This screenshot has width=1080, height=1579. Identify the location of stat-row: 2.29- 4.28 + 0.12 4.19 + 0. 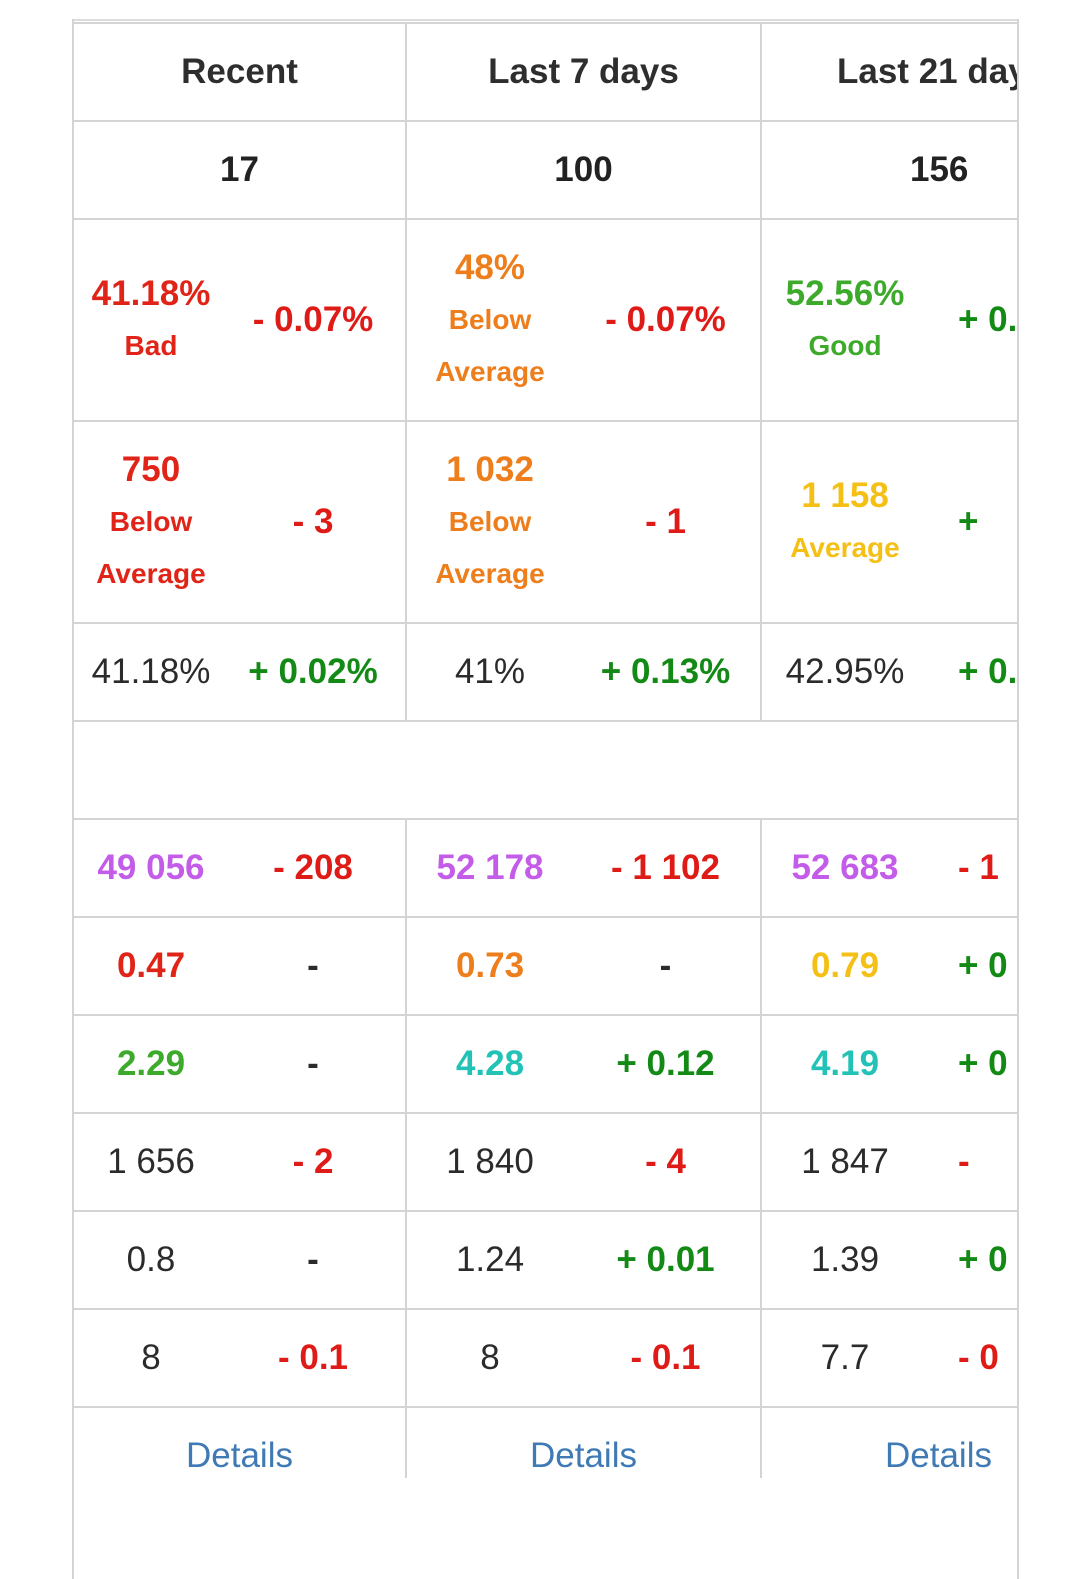
(544, 1064).